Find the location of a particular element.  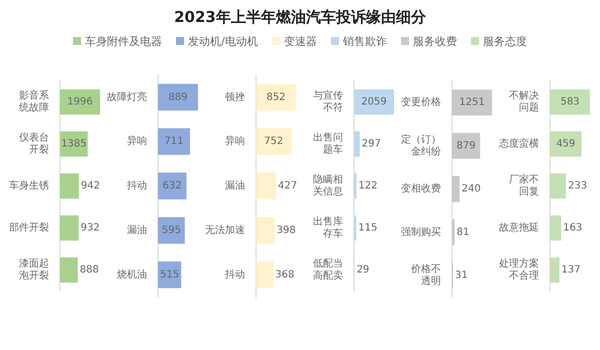

data-label: 297 is located at coordinates (371, 144).